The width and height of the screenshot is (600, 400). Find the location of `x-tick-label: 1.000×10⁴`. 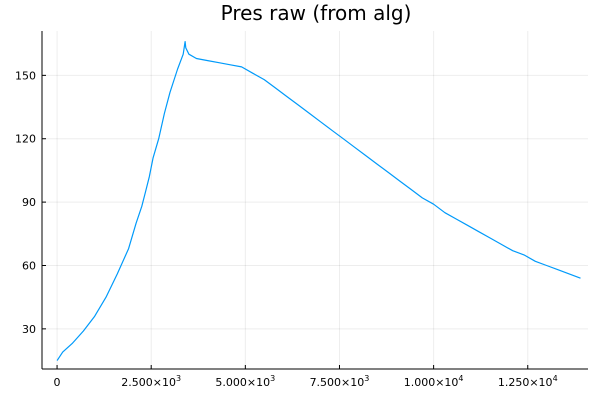

x-tick-label: 1.000×10⁴ is located at coordinates (434, 381).